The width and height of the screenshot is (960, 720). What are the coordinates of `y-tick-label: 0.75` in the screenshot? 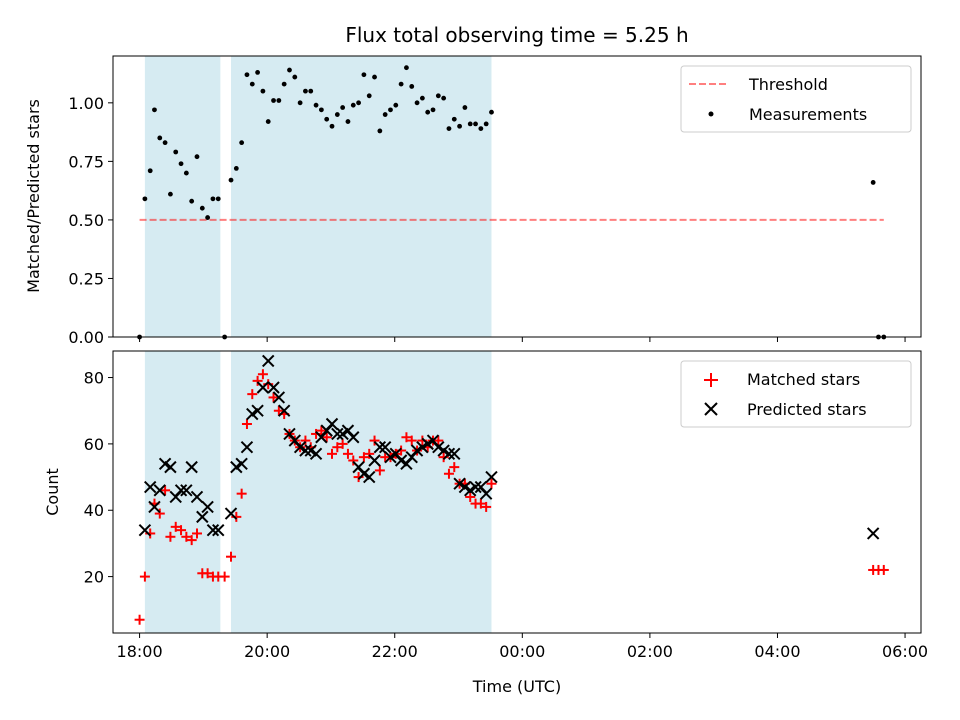 It's located at (86, 161).